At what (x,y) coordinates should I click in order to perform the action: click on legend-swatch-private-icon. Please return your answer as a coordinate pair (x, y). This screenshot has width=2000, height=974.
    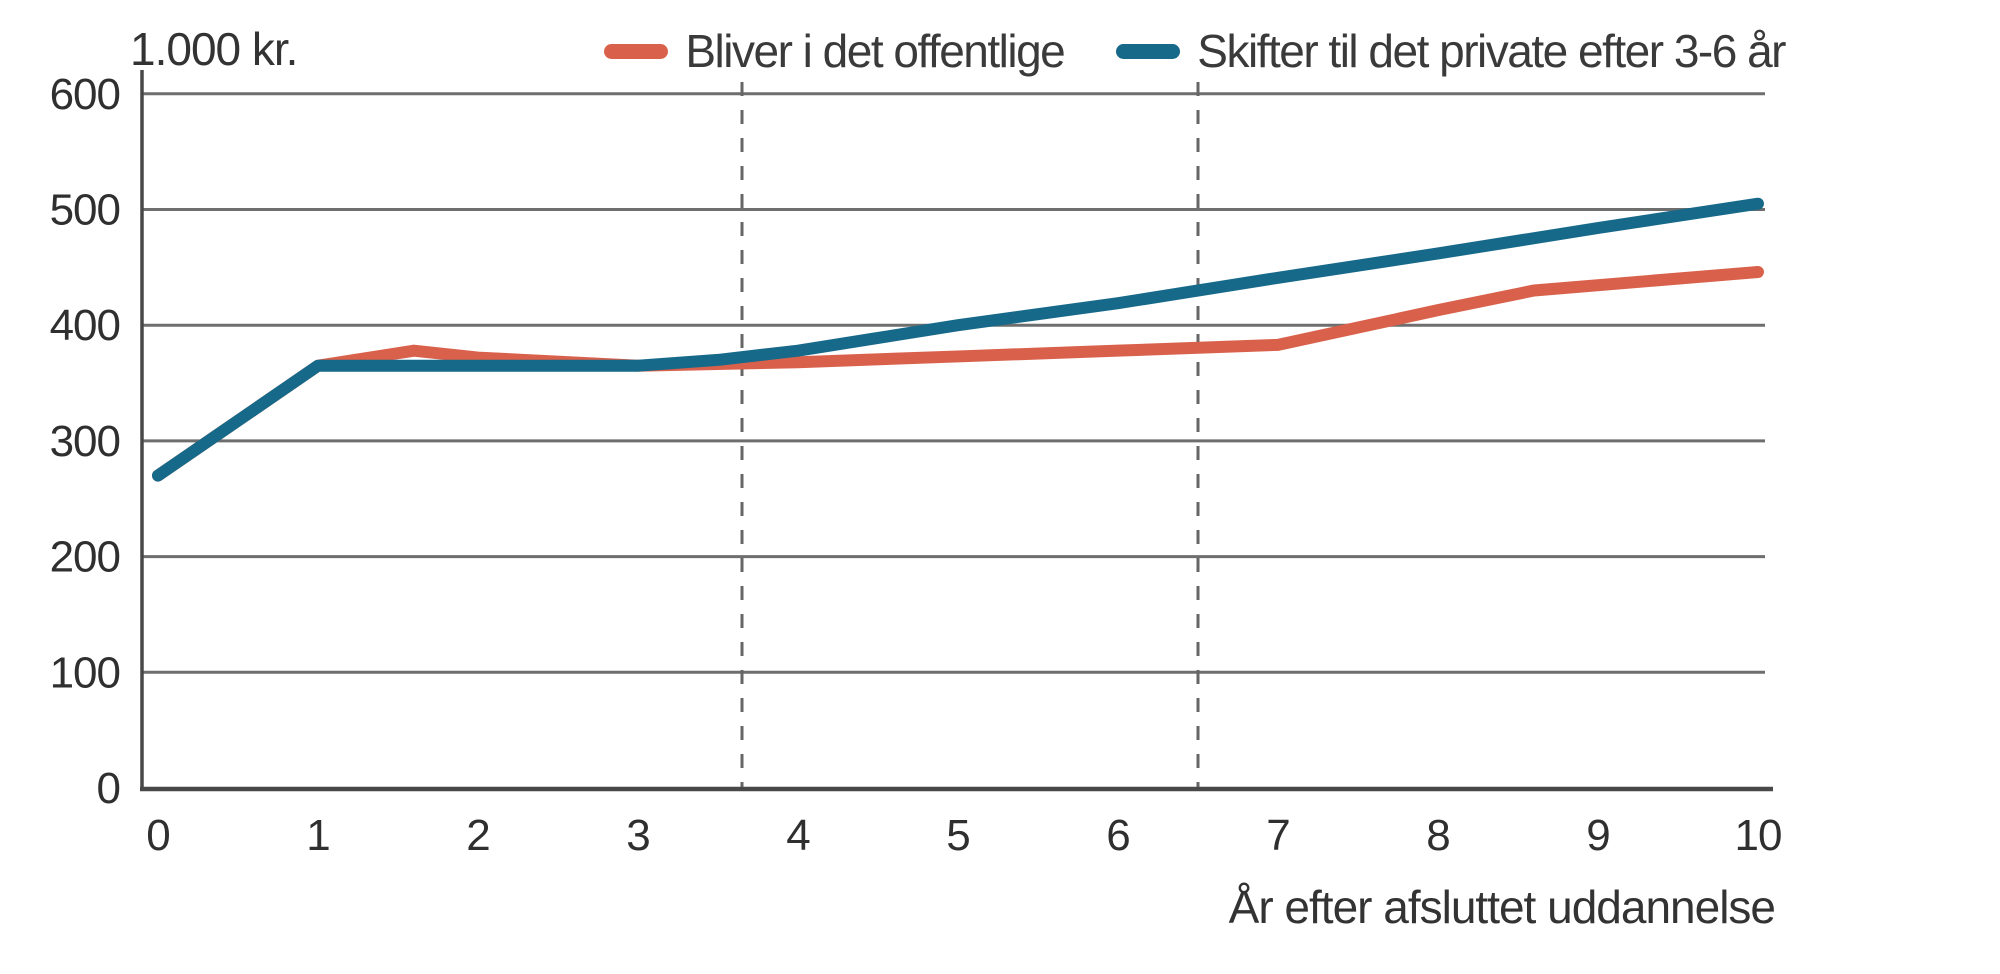
    Looking at the image, I should click on (1148, 51).